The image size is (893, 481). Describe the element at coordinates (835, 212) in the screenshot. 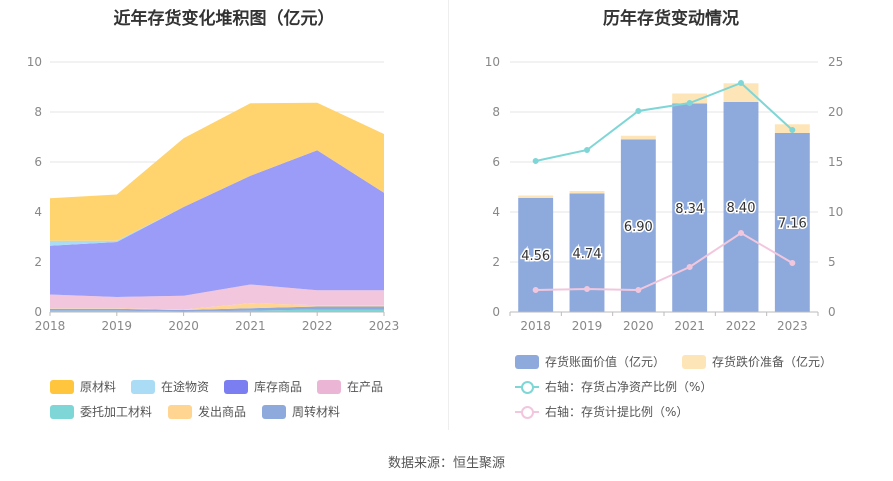

I see `bar-y2-tick-label: 10` at that location.